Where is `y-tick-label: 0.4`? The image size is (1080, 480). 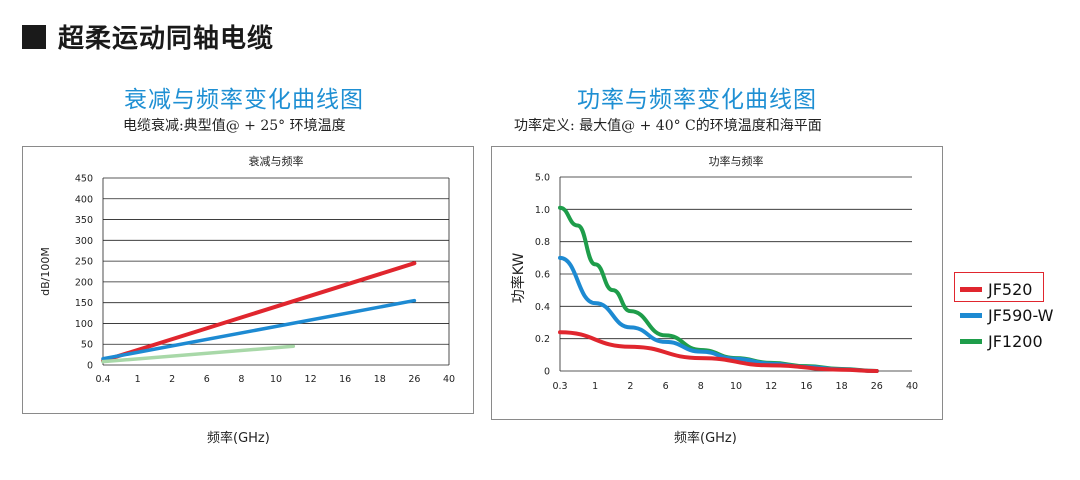
y-tick-label: 0.4 is located at coordinates (542, 307).